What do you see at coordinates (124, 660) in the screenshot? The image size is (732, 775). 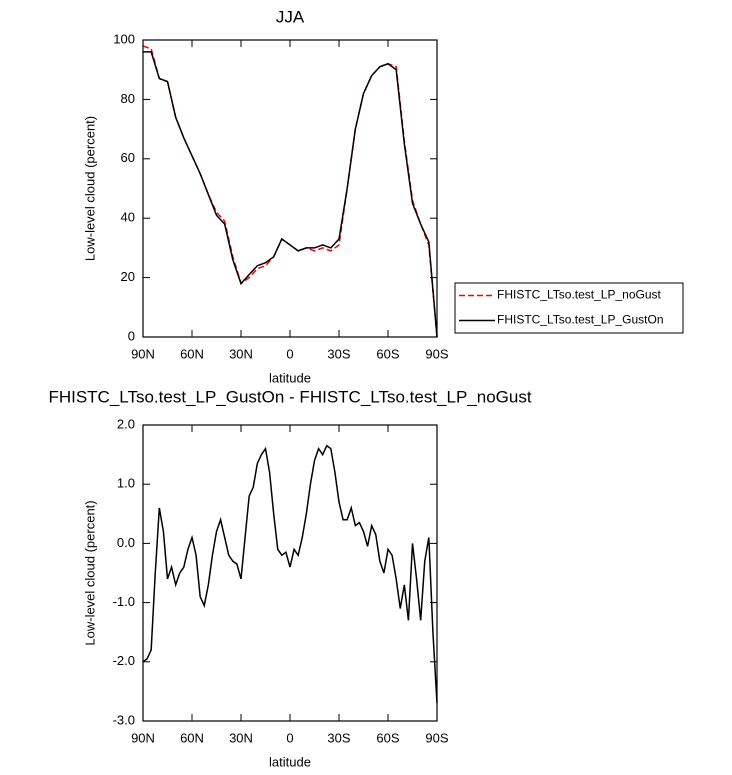 I see `y-tick-label: -2.0` at bounding box center [124, 660].